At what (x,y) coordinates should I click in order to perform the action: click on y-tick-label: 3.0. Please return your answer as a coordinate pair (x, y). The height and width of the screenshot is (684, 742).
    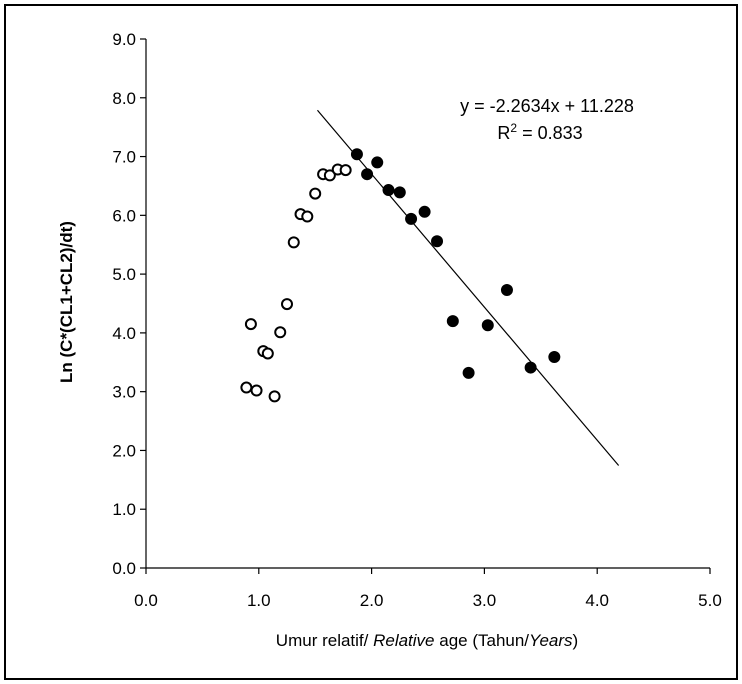
    Looking at the image, I should click on (124, 392).